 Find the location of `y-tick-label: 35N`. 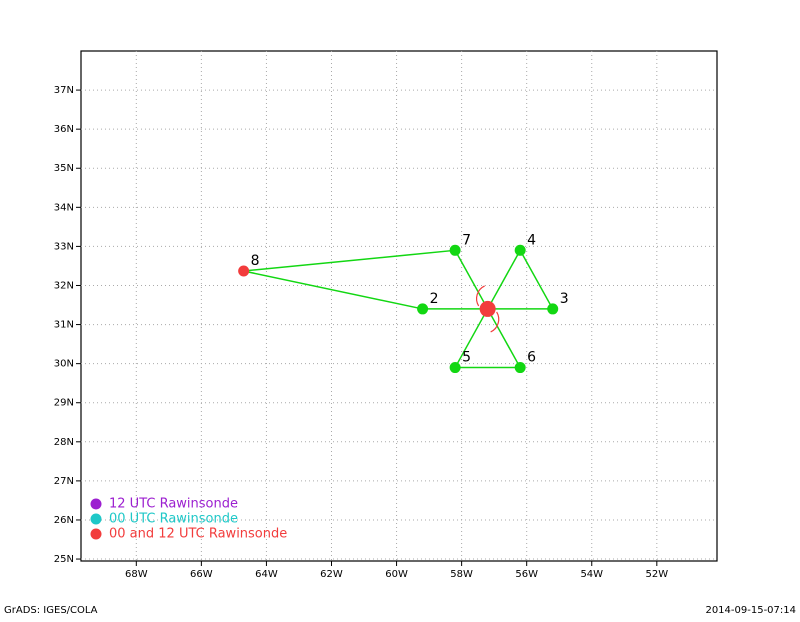

y-tick-label: 35N is located at coordinates (64, 168).